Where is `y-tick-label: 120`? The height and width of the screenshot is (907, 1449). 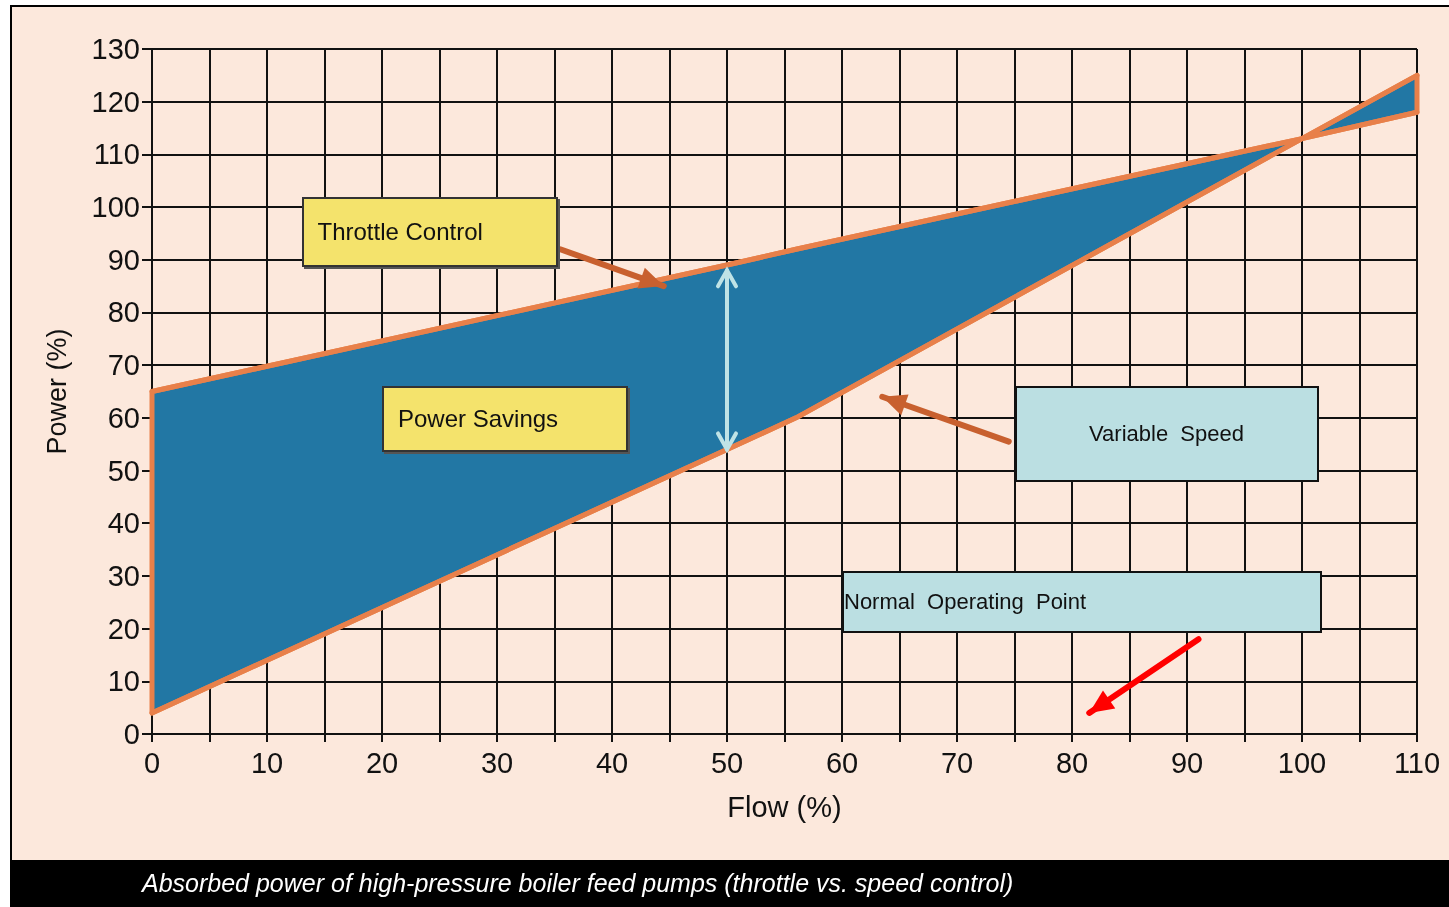 y-tick-label: 120 is located at coordinates (115, 101).